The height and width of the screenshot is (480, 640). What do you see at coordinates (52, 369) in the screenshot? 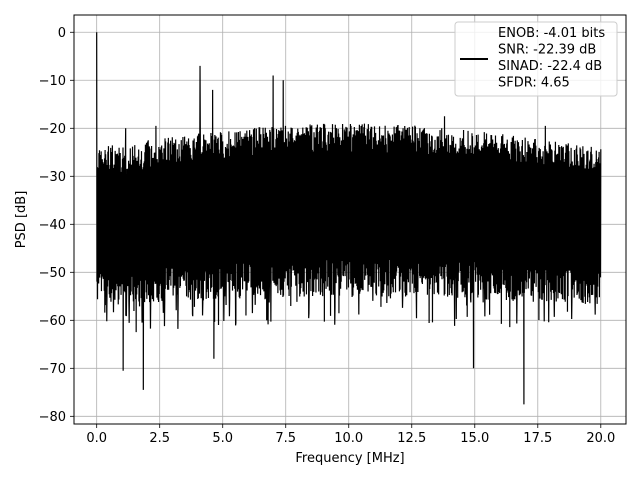
I see `y-tick-label: −70` at bounding box center [52, 369].